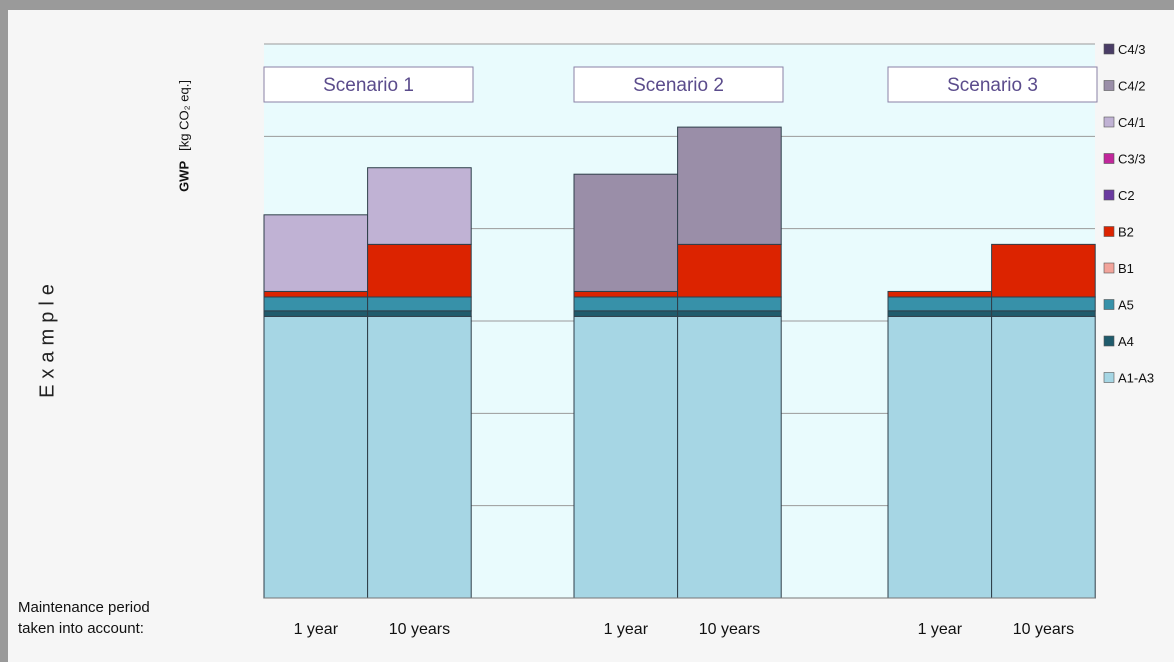 The width and height of the screenshot is (1174, 662). I want to click on scenario-label: Scenario 1, so click(368, 85).